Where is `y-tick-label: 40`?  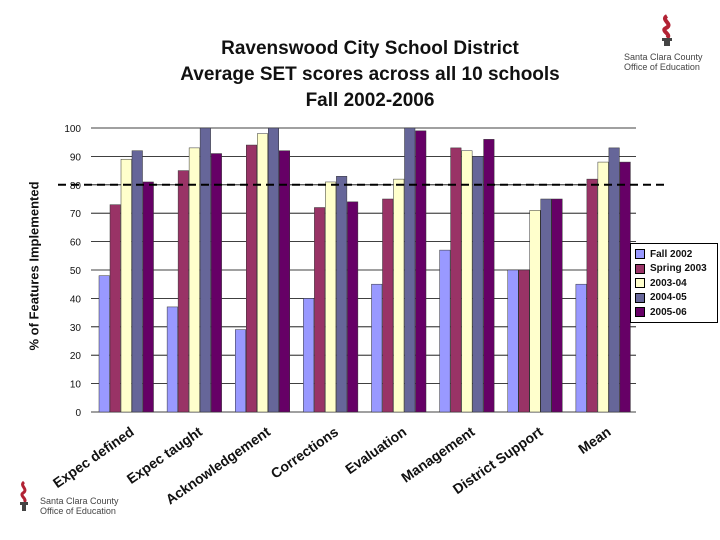
y-tick-label: 40 is located at coordinates (76, 299).